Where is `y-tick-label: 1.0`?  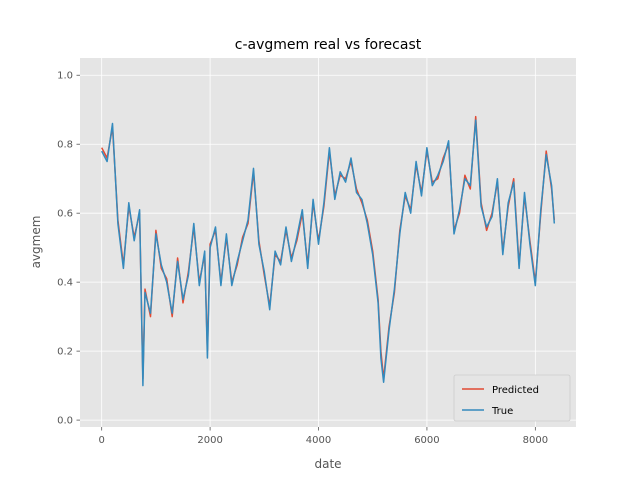
y-tick-label: 1.0 is located at coordinates (65, 76).